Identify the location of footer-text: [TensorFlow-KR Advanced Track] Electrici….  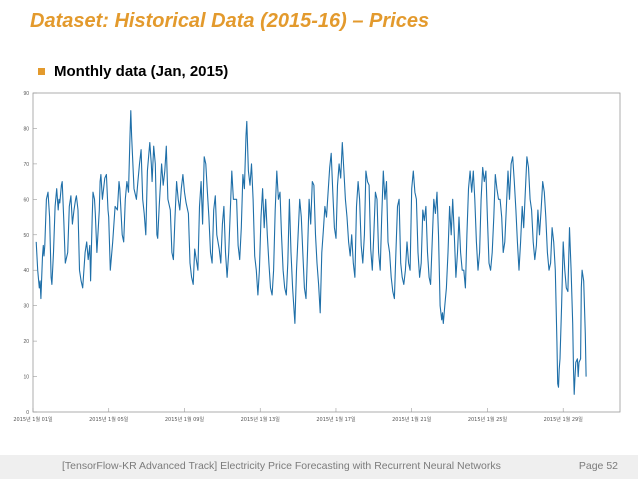
(281, 466).